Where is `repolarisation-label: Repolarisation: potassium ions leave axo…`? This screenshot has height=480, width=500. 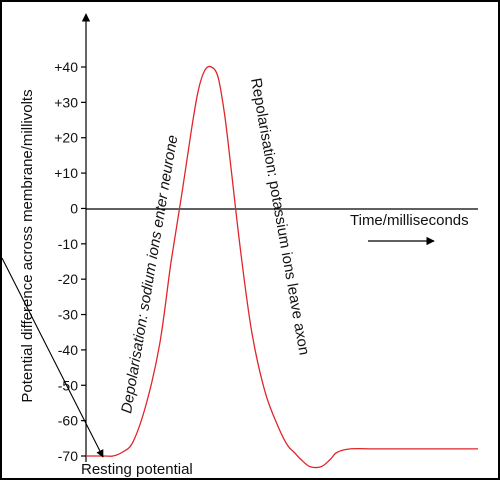 repolarisation-label: Repolarisation: potassium ions leave axo… is located at coordinates (280, 217).